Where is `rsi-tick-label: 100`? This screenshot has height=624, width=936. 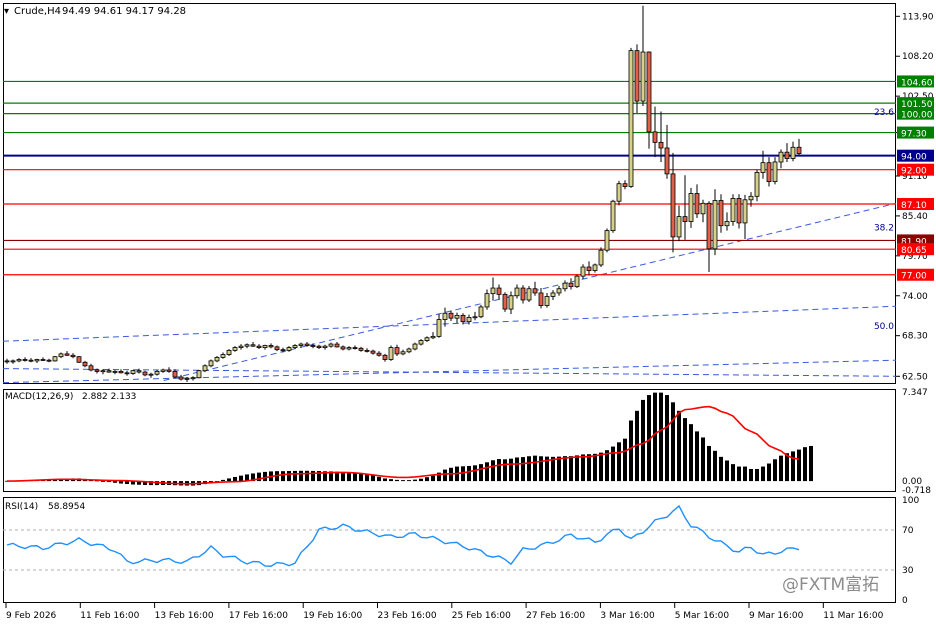 rsi-tick-label: 100 is located at coordinates (910, 501).